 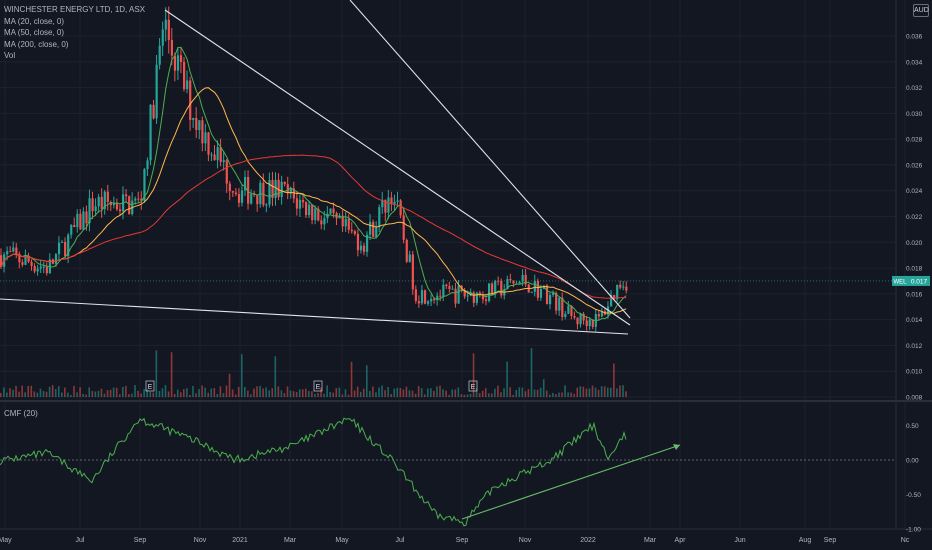 What do you see at coordinates (921, 10) in the screenshot?
I see `currency-button: AUD` at bounding box center [921, 10].